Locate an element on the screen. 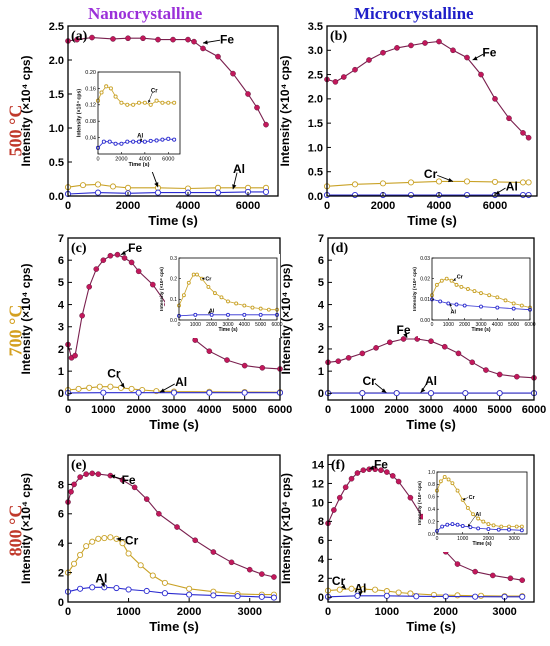 The width and height of the screenshot is (550, 646). inset-a-xtick-label: 0 is located at coordinates (97, 160).